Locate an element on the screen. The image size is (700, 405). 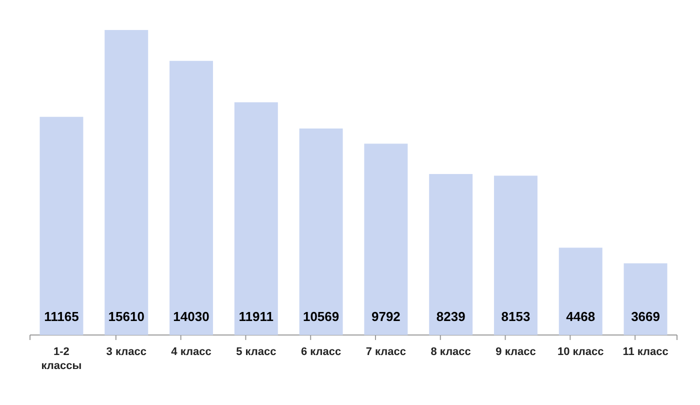
x-tick-label: 6 класс is located at coordinates (321, 352).